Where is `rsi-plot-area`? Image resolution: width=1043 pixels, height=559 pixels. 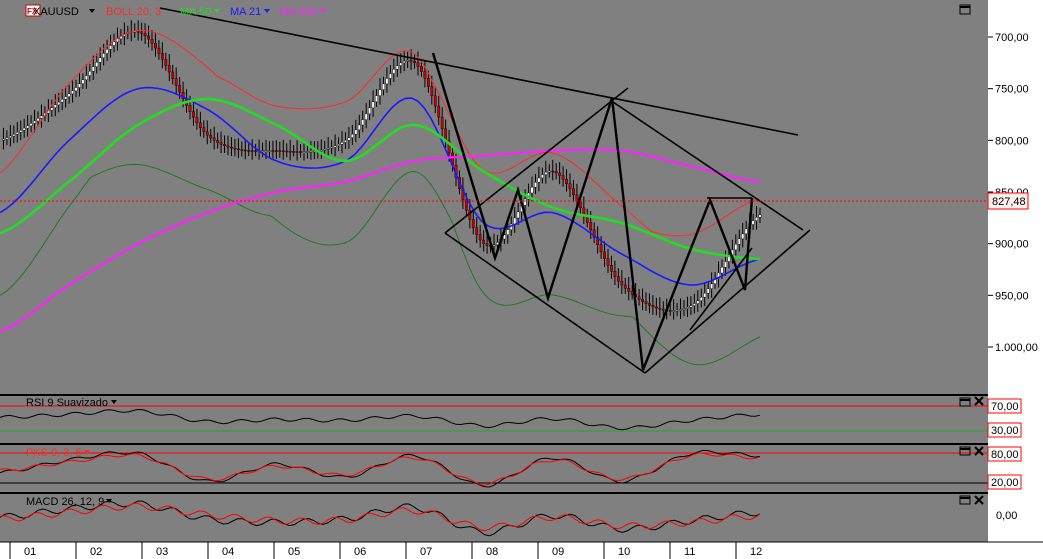 rsi-plot-area is located at coordinates (494, 419).